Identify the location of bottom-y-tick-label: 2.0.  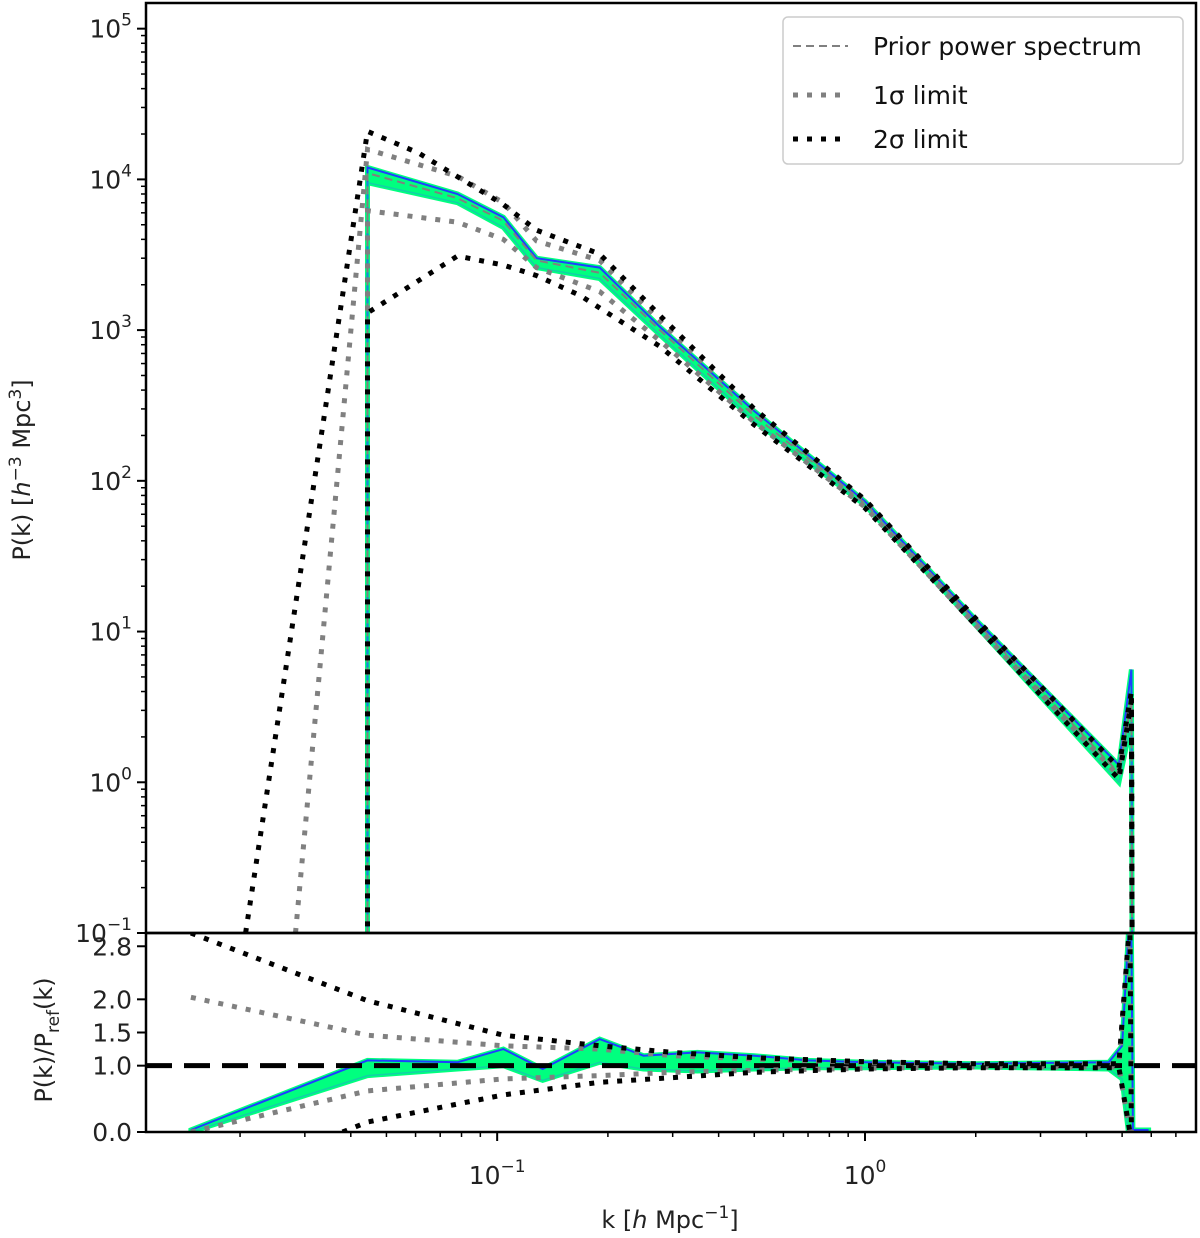
(112, 999).